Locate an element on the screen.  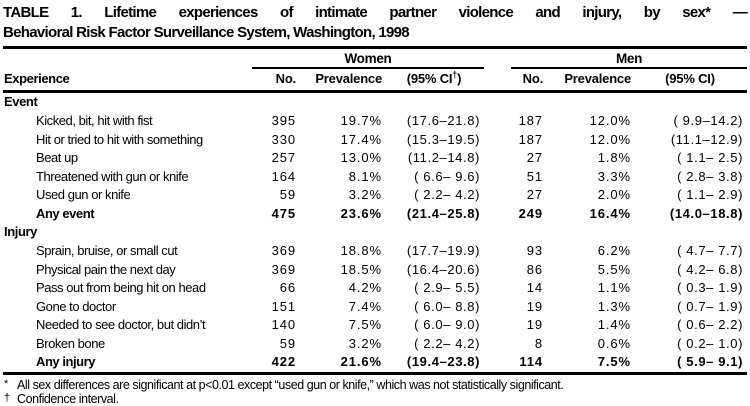
women-prevalence-cell: 3.2% is located at coordinates (365, 343).